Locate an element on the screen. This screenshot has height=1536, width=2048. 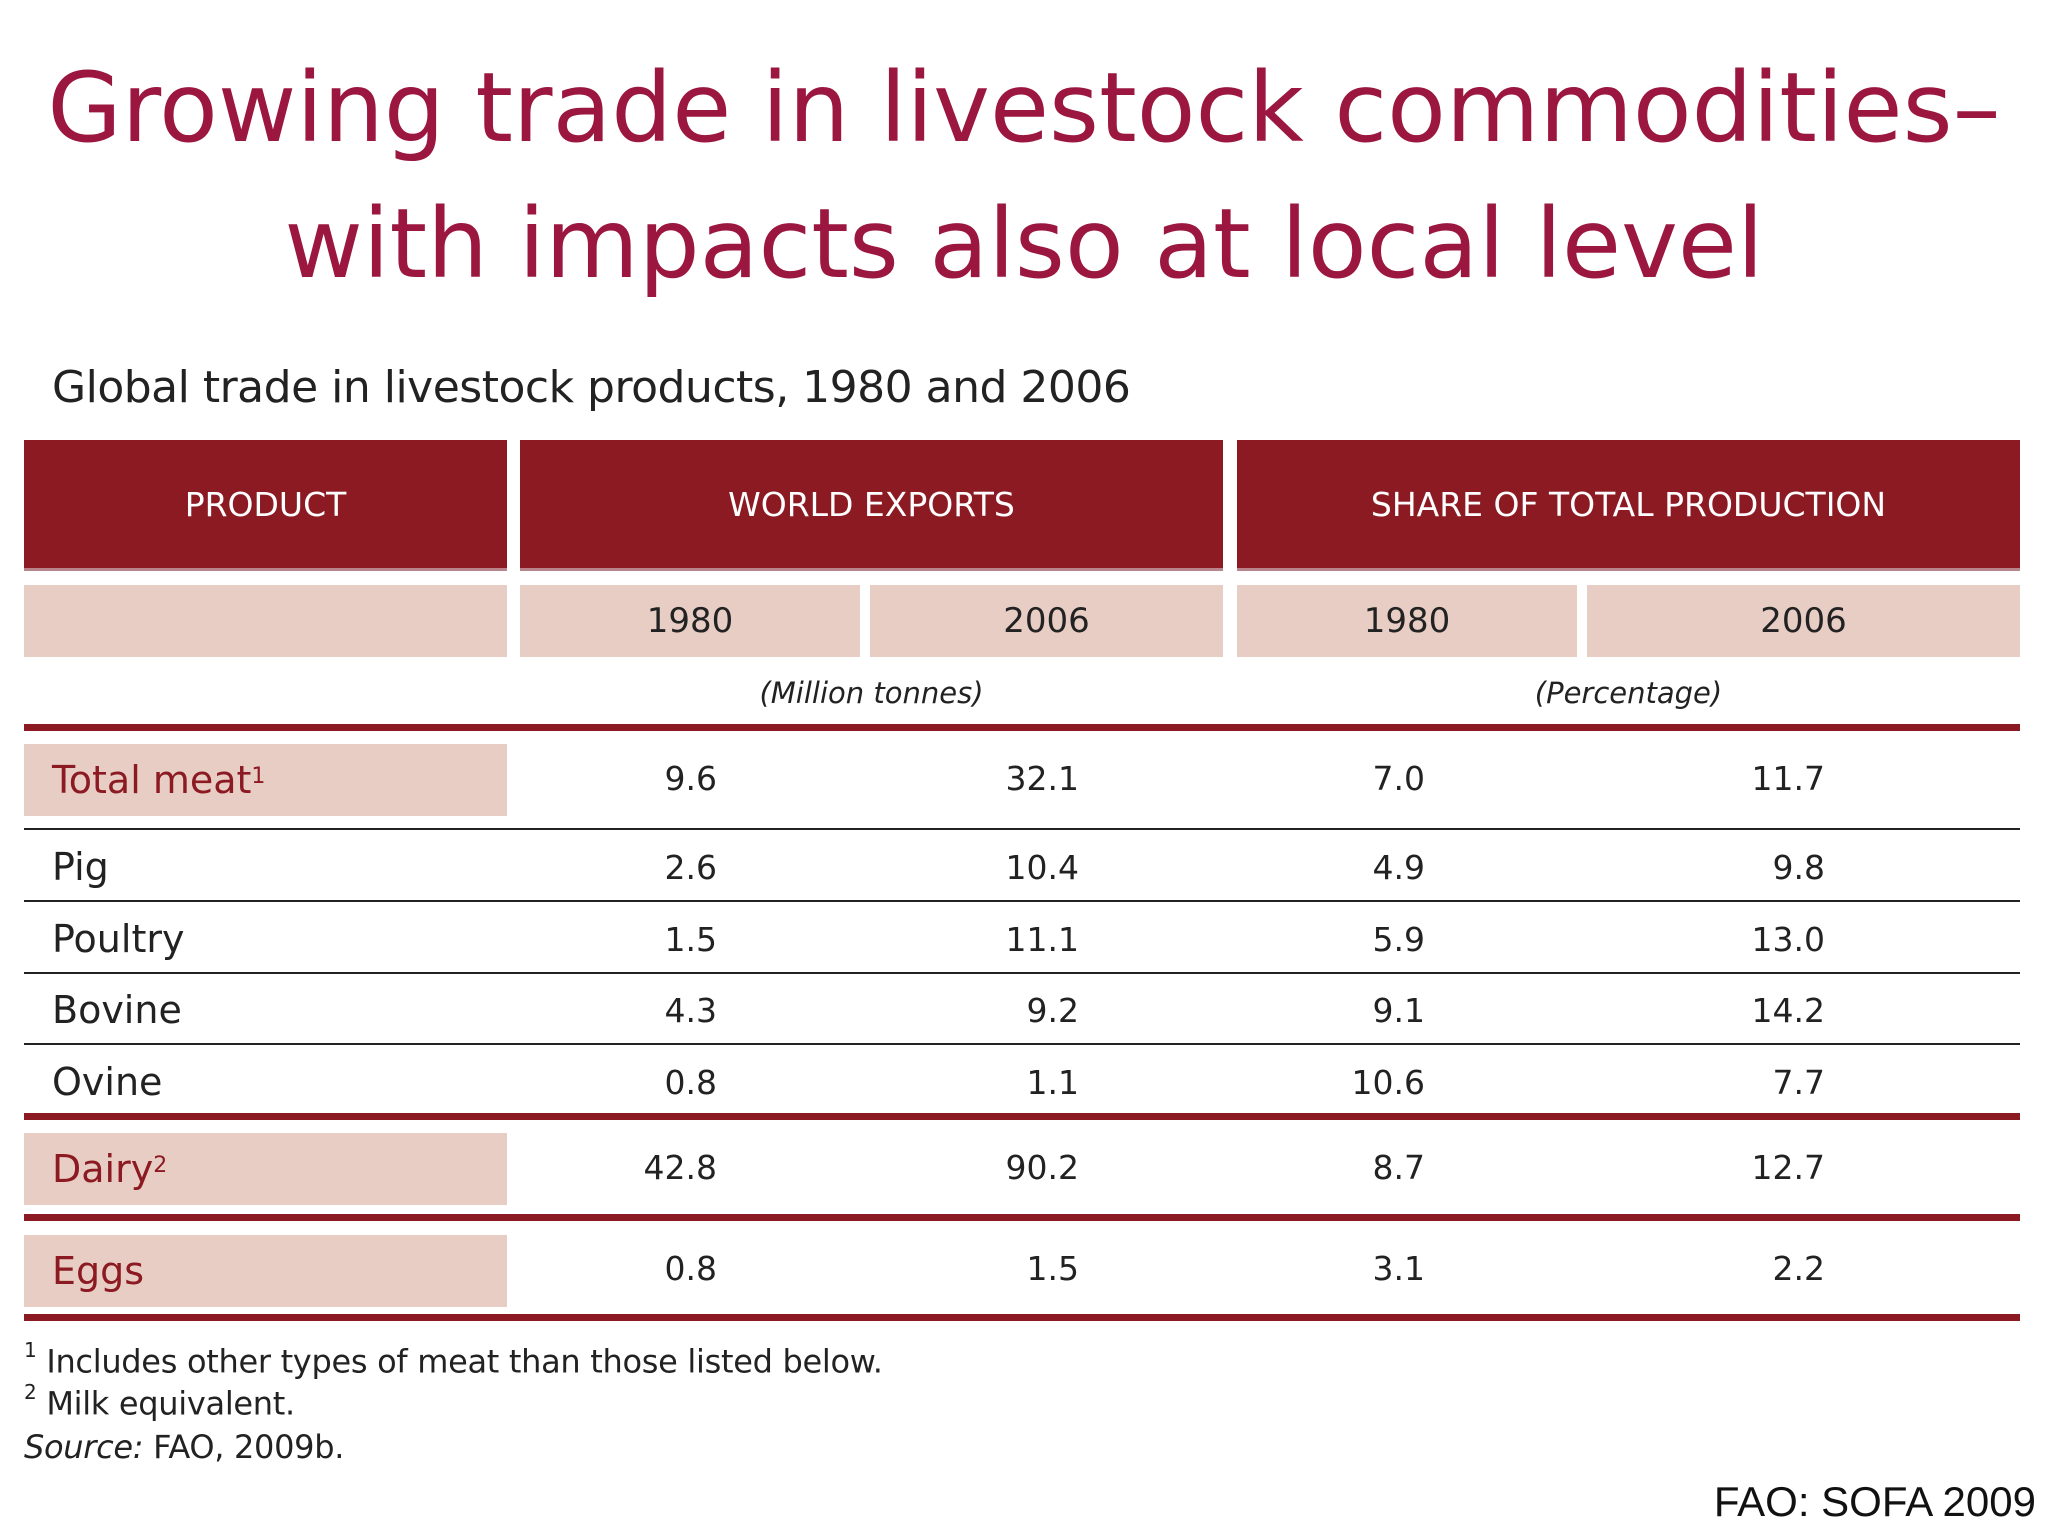
year-exports-2006: 2006 is located at coordinates (1046, 621).